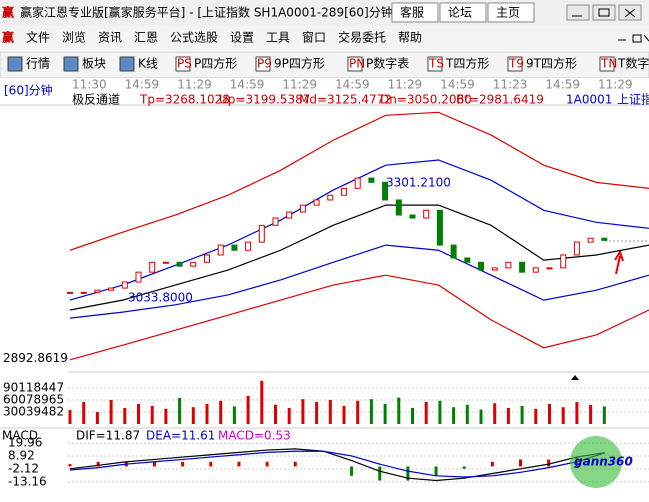 The image size is (649, 502). I want to click on menu-item: 帮助, so click(410, 38).